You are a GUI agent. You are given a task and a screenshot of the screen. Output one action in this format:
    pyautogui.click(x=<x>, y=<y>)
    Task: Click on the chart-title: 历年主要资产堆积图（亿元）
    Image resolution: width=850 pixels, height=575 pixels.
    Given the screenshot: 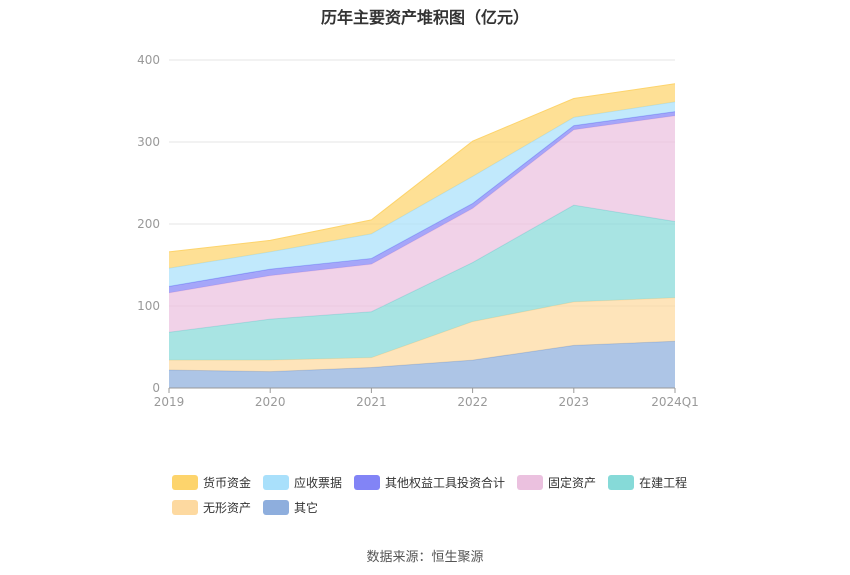 What is the action you would take?
    pyautogui.click(x=424, y=17)
    